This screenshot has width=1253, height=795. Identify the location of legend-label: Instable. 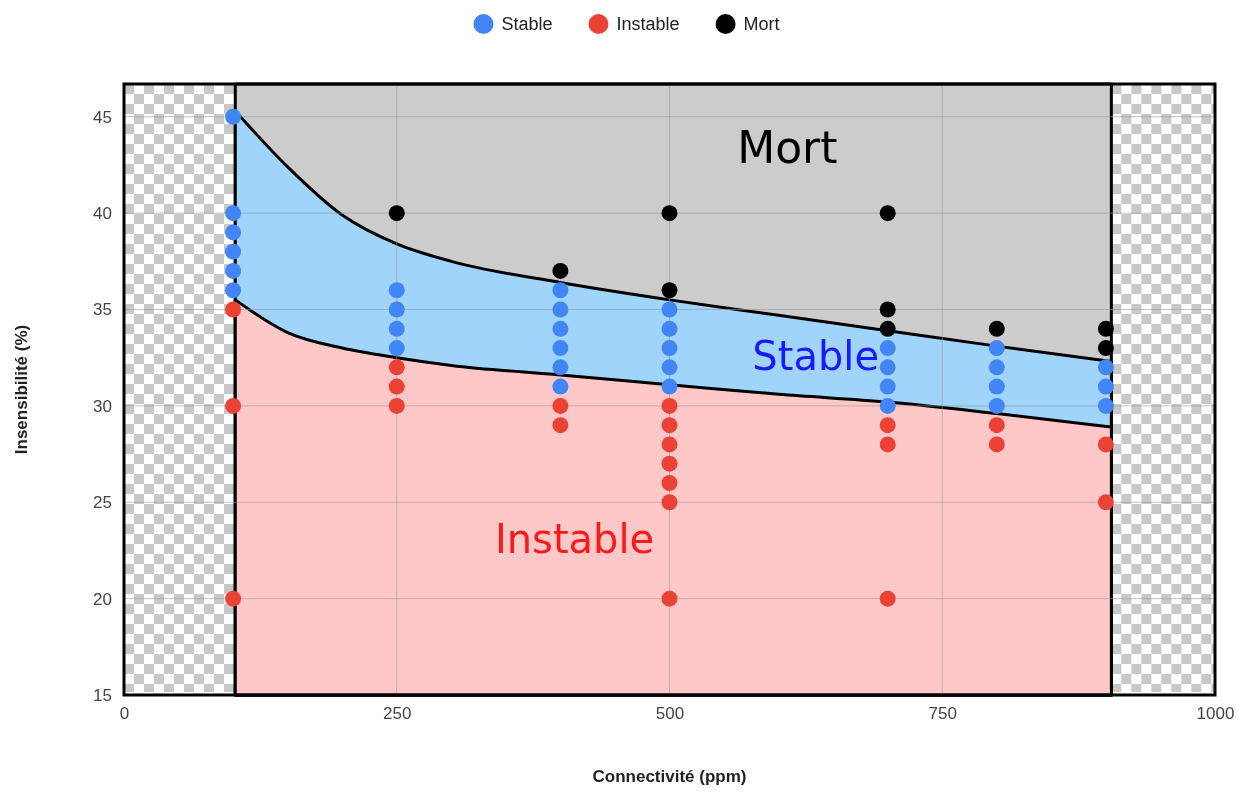
(648, 24).